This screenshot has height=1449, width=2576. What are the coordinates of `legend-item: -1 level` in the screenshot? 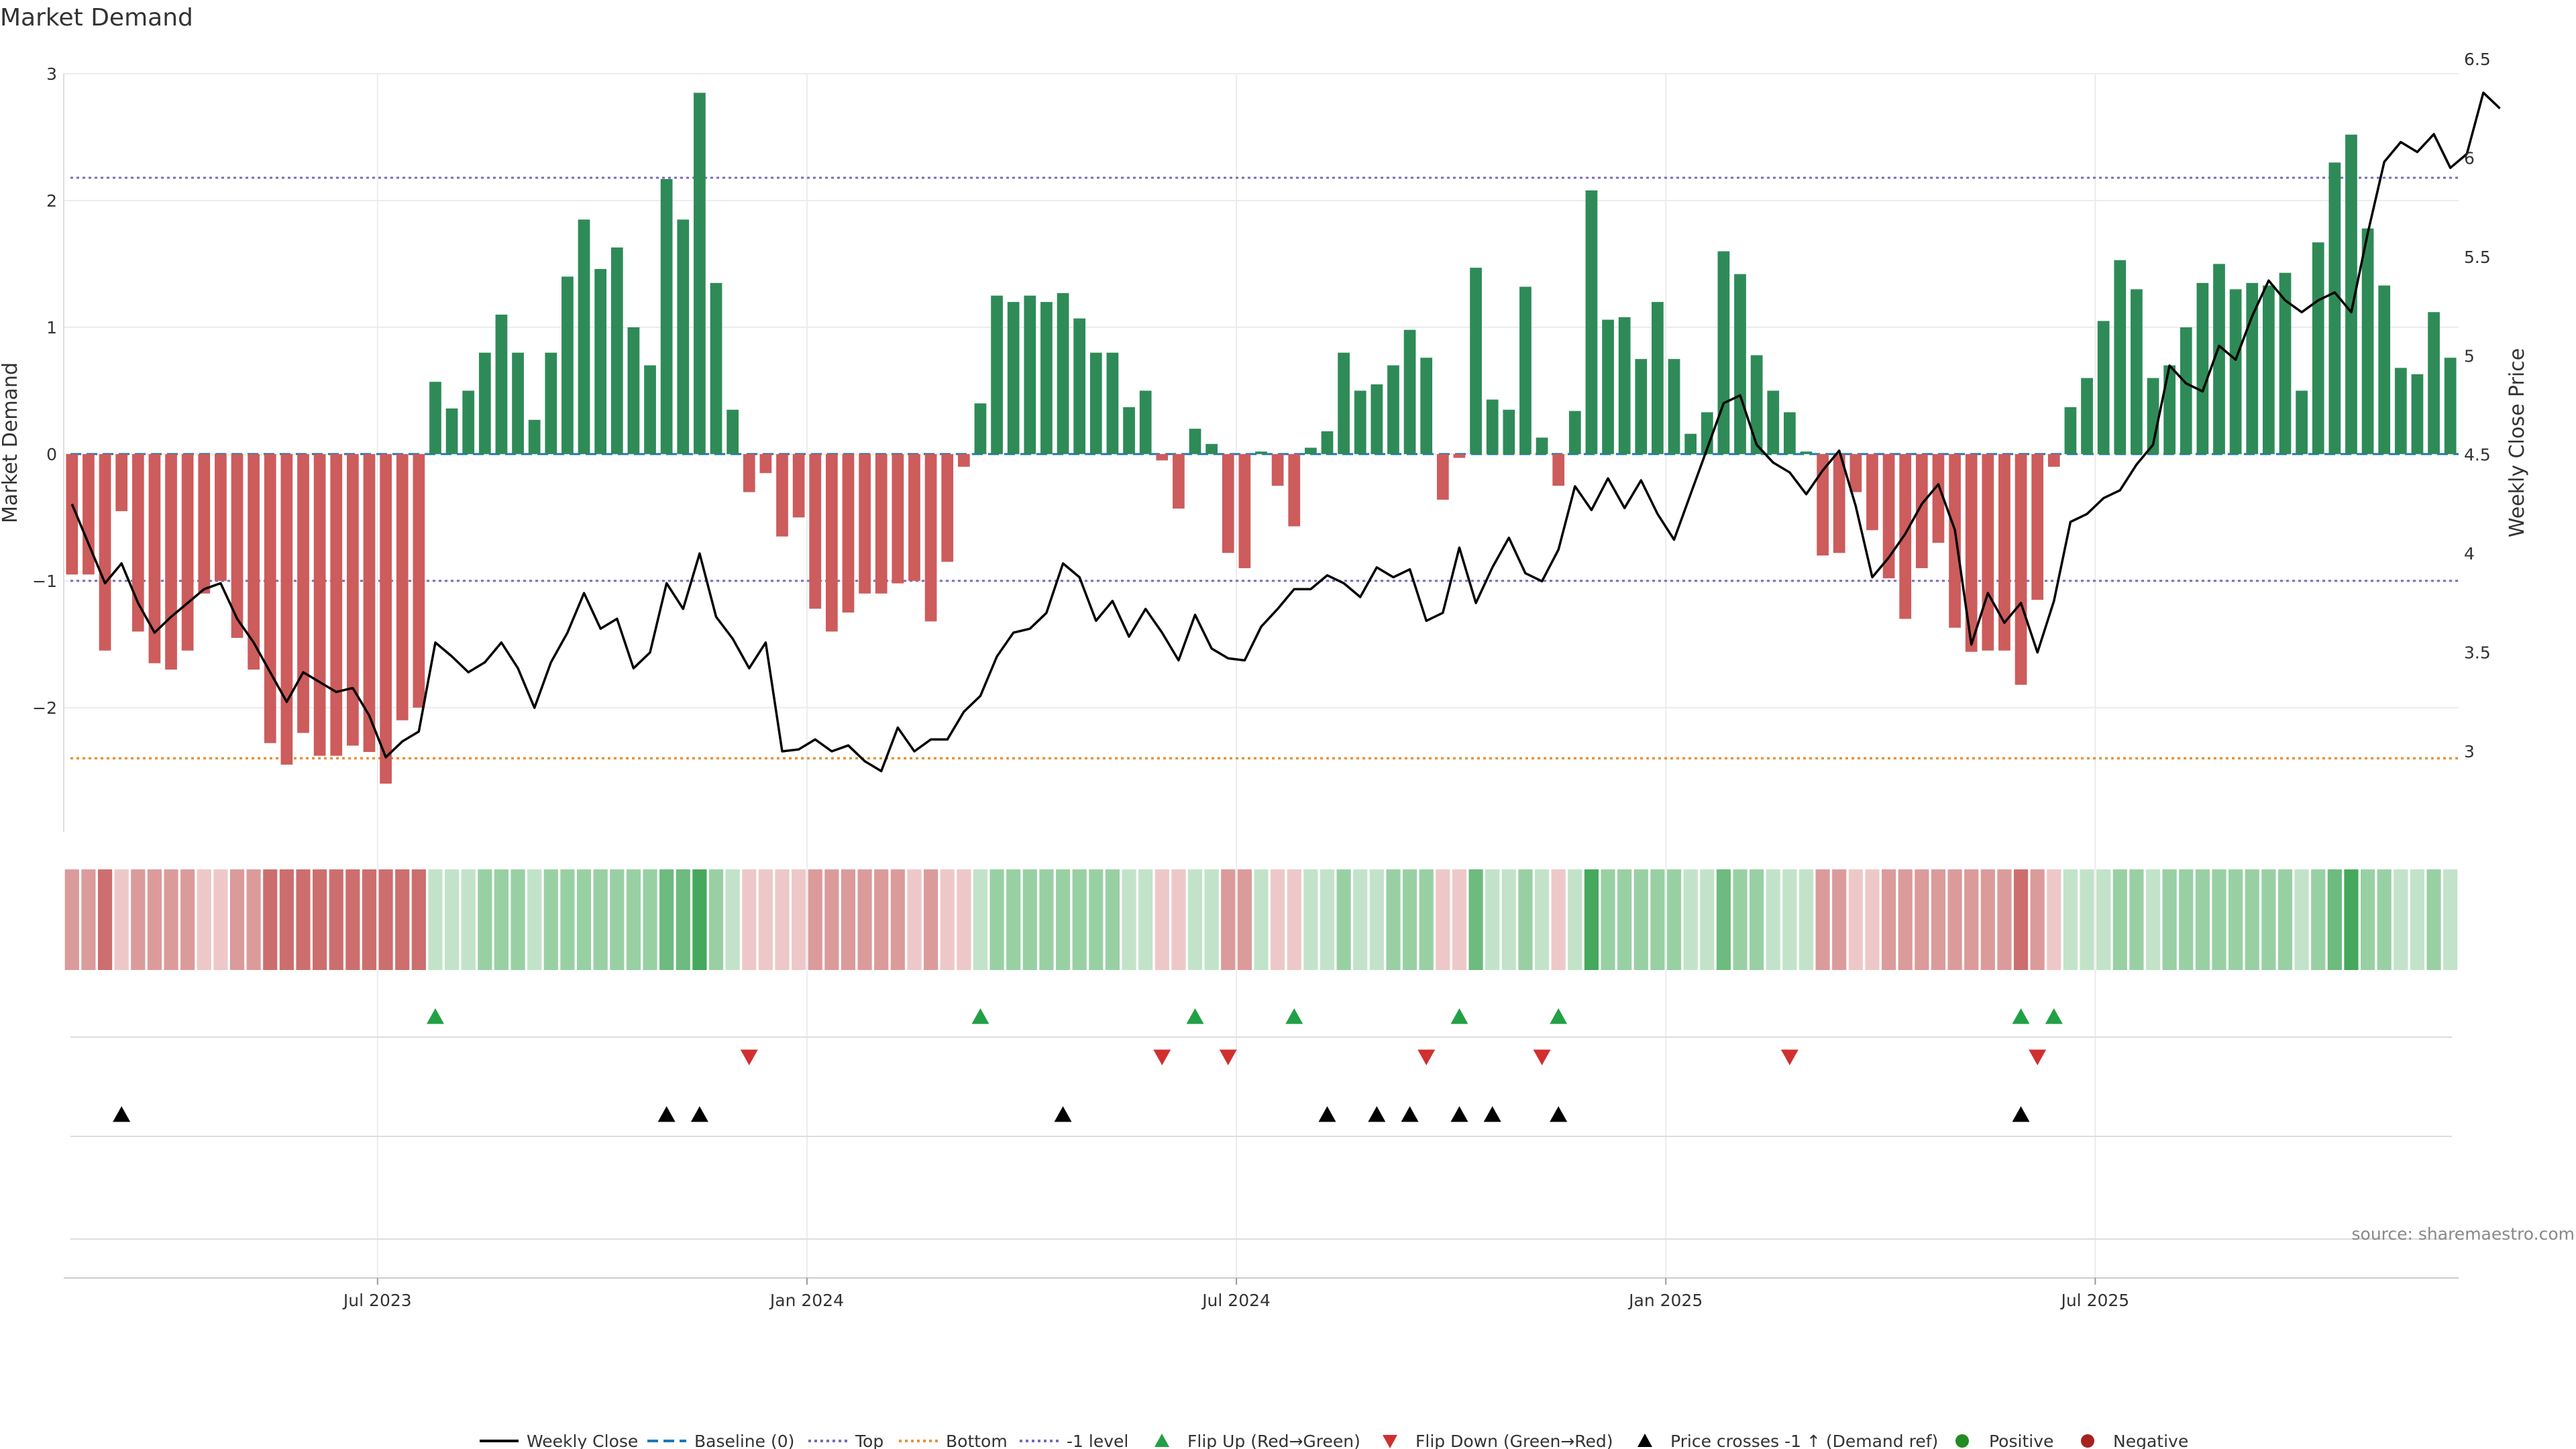 It's located at (1074, 1440).